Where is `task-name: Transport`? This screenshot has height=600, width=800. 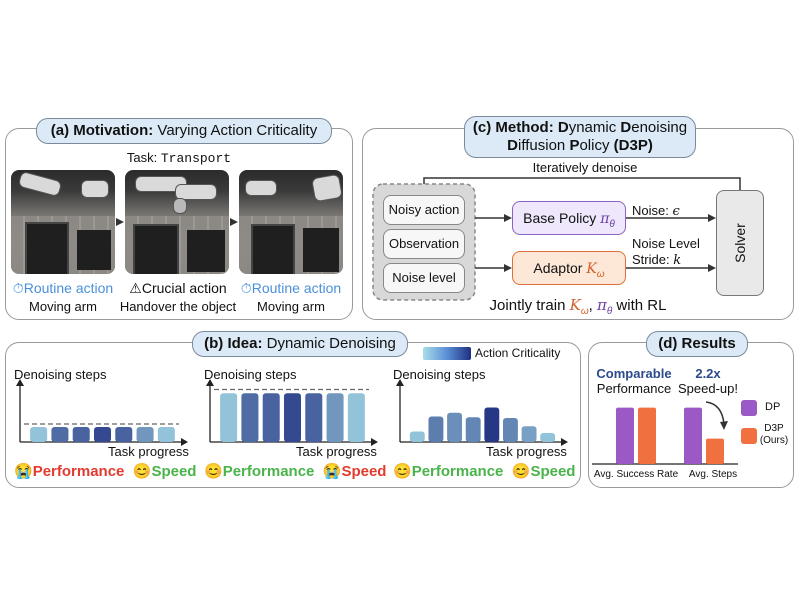
task-name: Transport is located at coordinates (196, 158).